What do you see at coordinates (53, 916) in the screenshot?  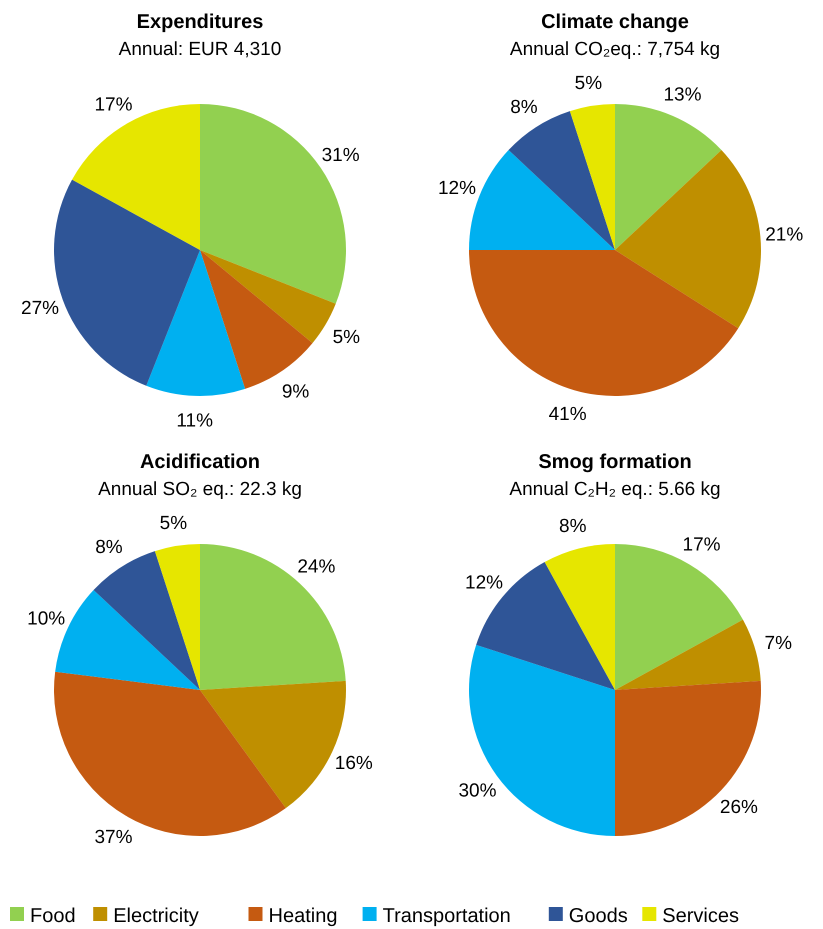 I see `legend-label: Food` at bounding box center [53, 916].